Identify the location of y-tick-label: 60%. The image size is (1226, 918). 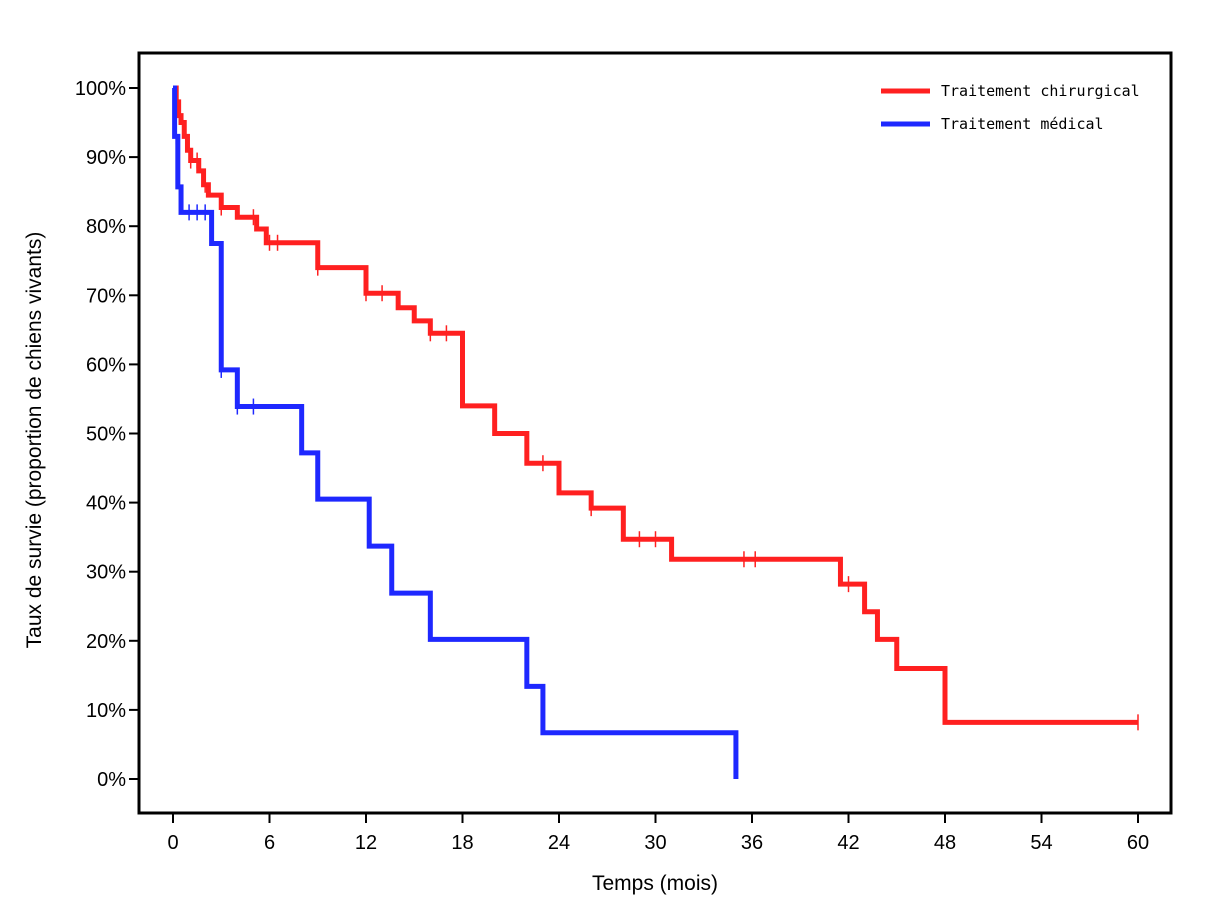
(106, 365).